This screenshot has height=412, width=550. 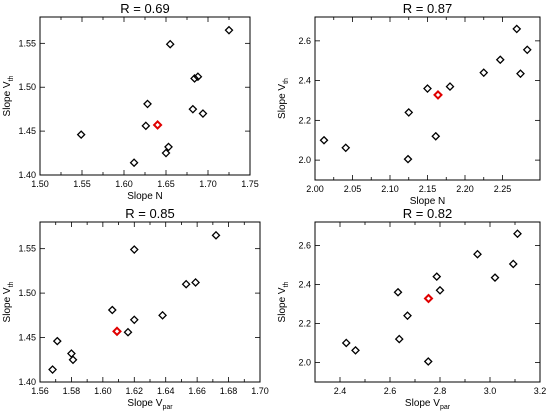 I want to click on chart-title: R = 0.87, so click(x=428, y=8).